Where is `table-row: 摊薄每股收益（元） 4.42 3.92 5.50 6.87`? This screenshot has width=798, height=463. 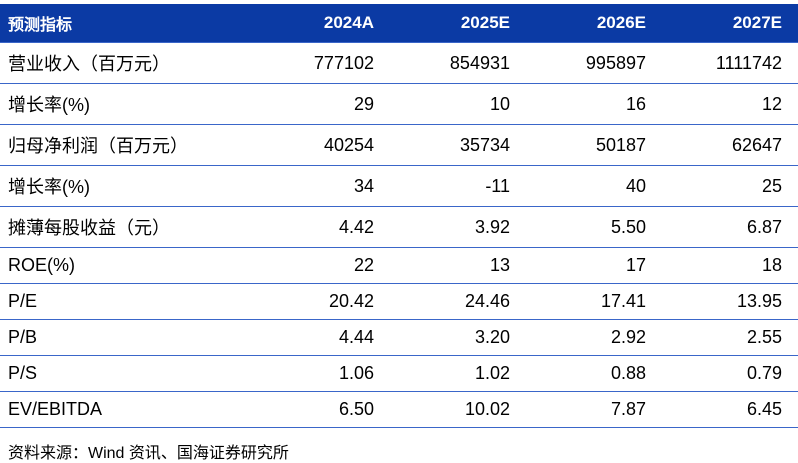
table-row: 摊薄每股收益（元） 4.42 3.92 5.50 6.87 is located at coordinates (399, 227).